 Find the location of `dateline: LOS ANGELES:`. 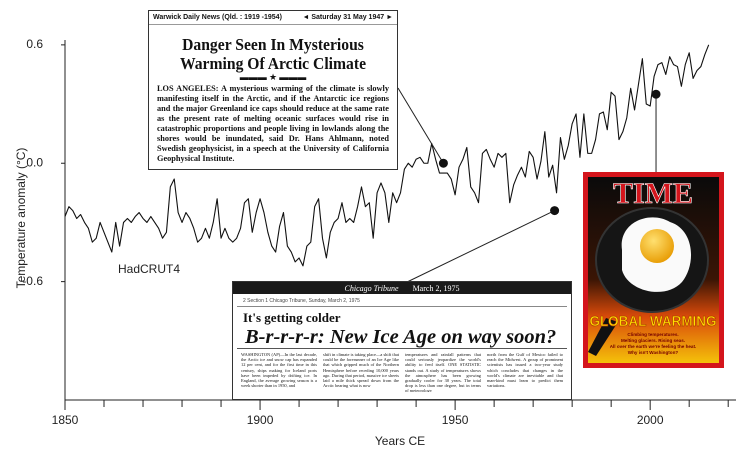

dateline: LOS ANGELES: is located at coordinates (188, 88).